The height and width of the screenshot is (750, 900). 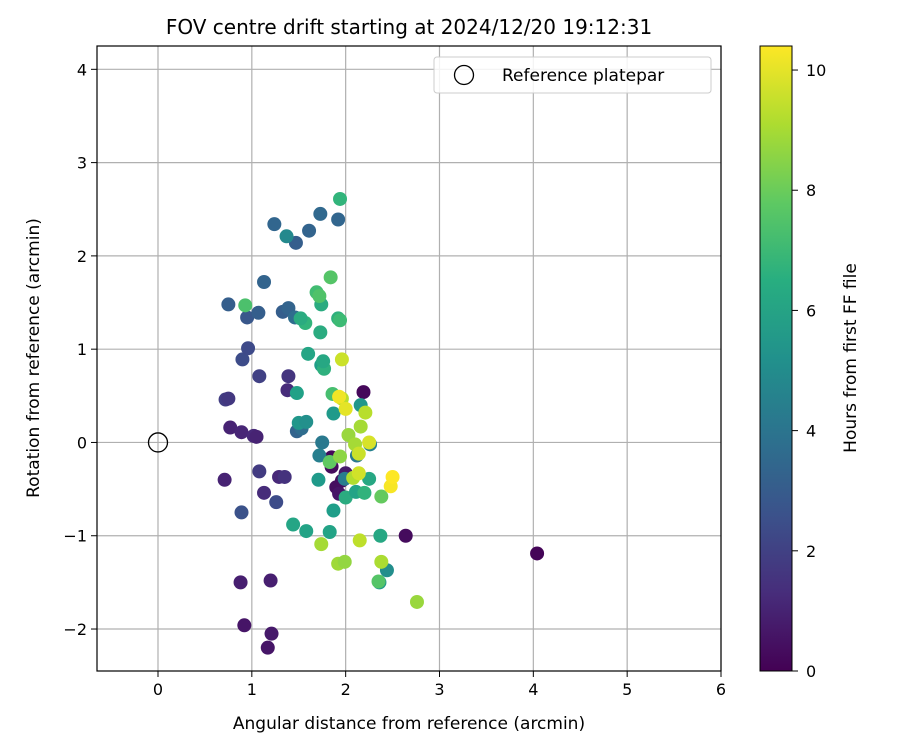 I want to click on y-ticks: −2 −1 0 1 2 3 4, so click(x=80, y=349).